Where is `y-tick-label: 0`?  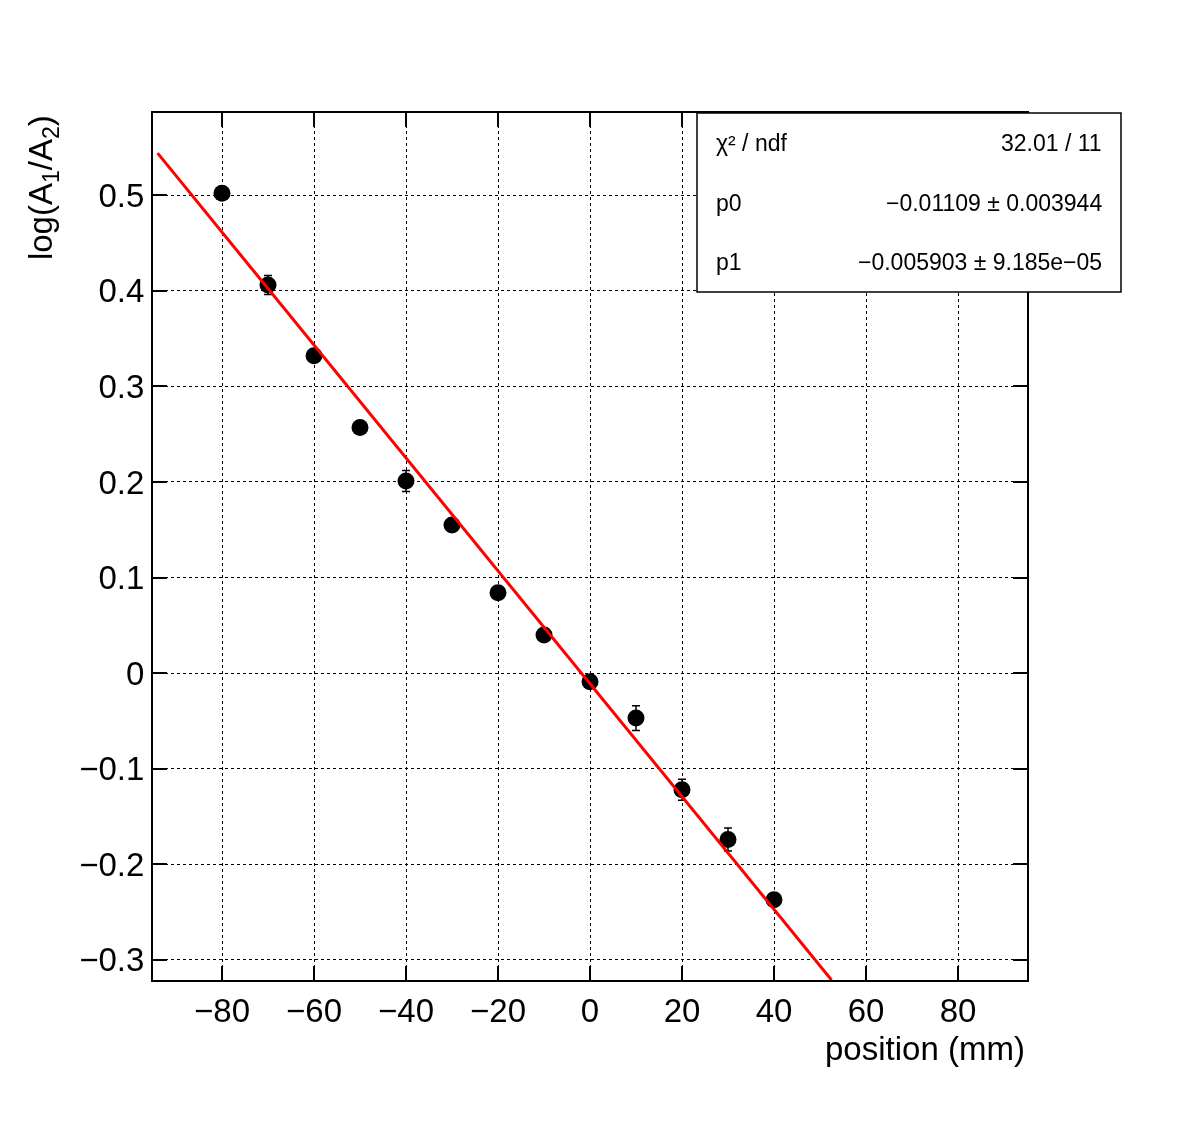 y-tick-label: 0 is located at coordinates (135, 673).